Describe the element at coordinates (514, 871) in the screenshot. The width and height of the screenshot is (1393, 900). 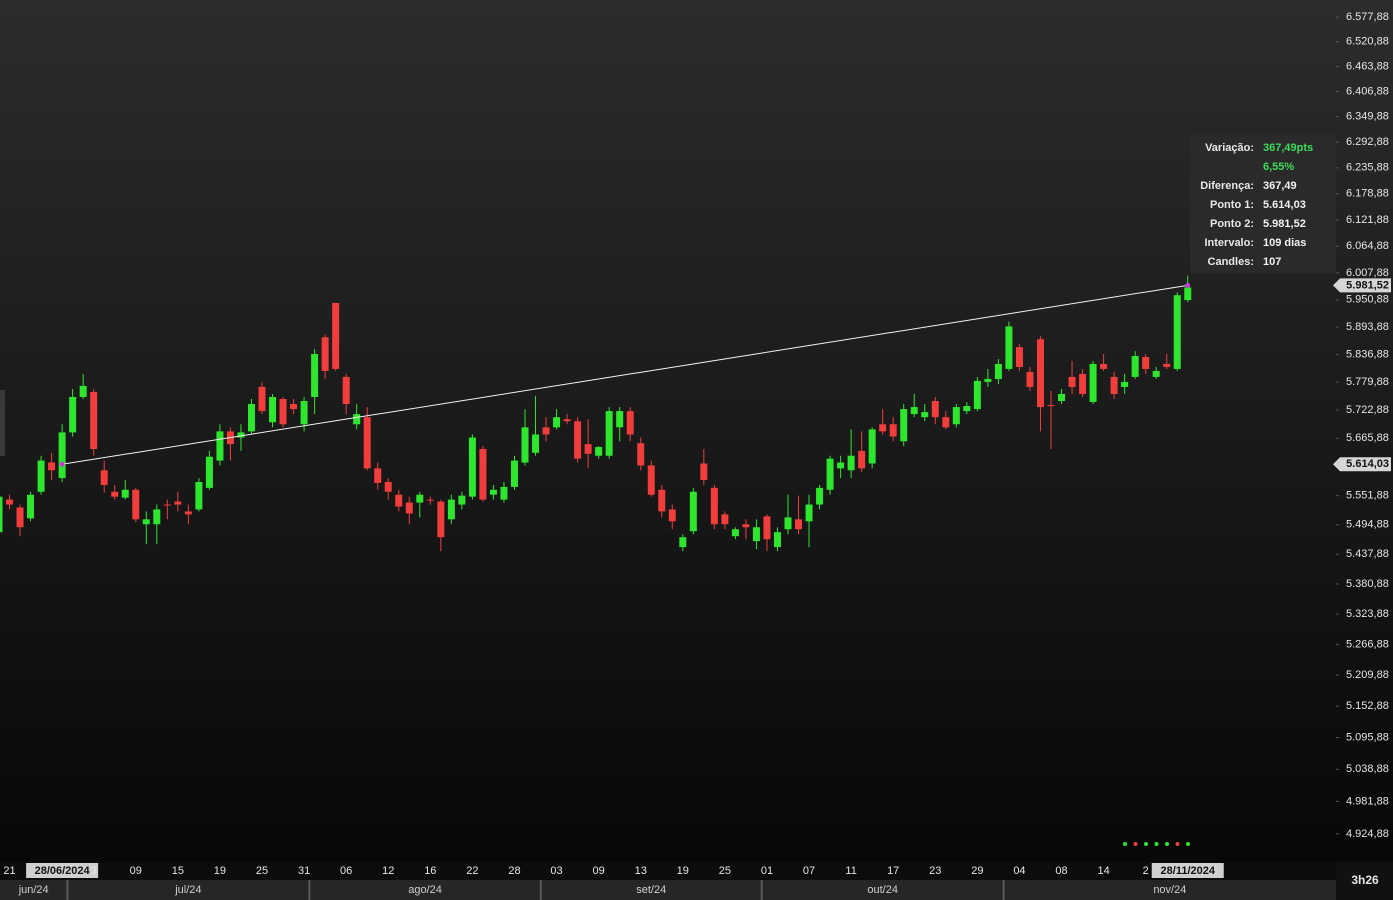
I see `x-tick-label: 28` at that location.